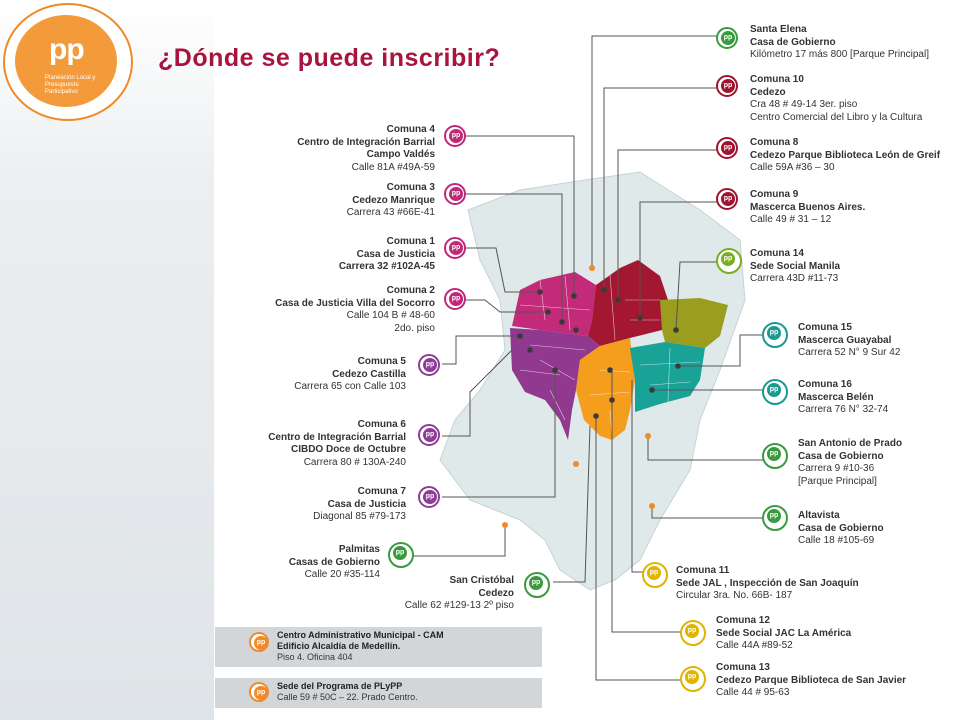 The image size is (960, 720). What do you see at coordinates (339, 646) in the screenshot?
I see `cam-building: Edificio Alcaldía de Medellín.` at bounding box center [339, 646].